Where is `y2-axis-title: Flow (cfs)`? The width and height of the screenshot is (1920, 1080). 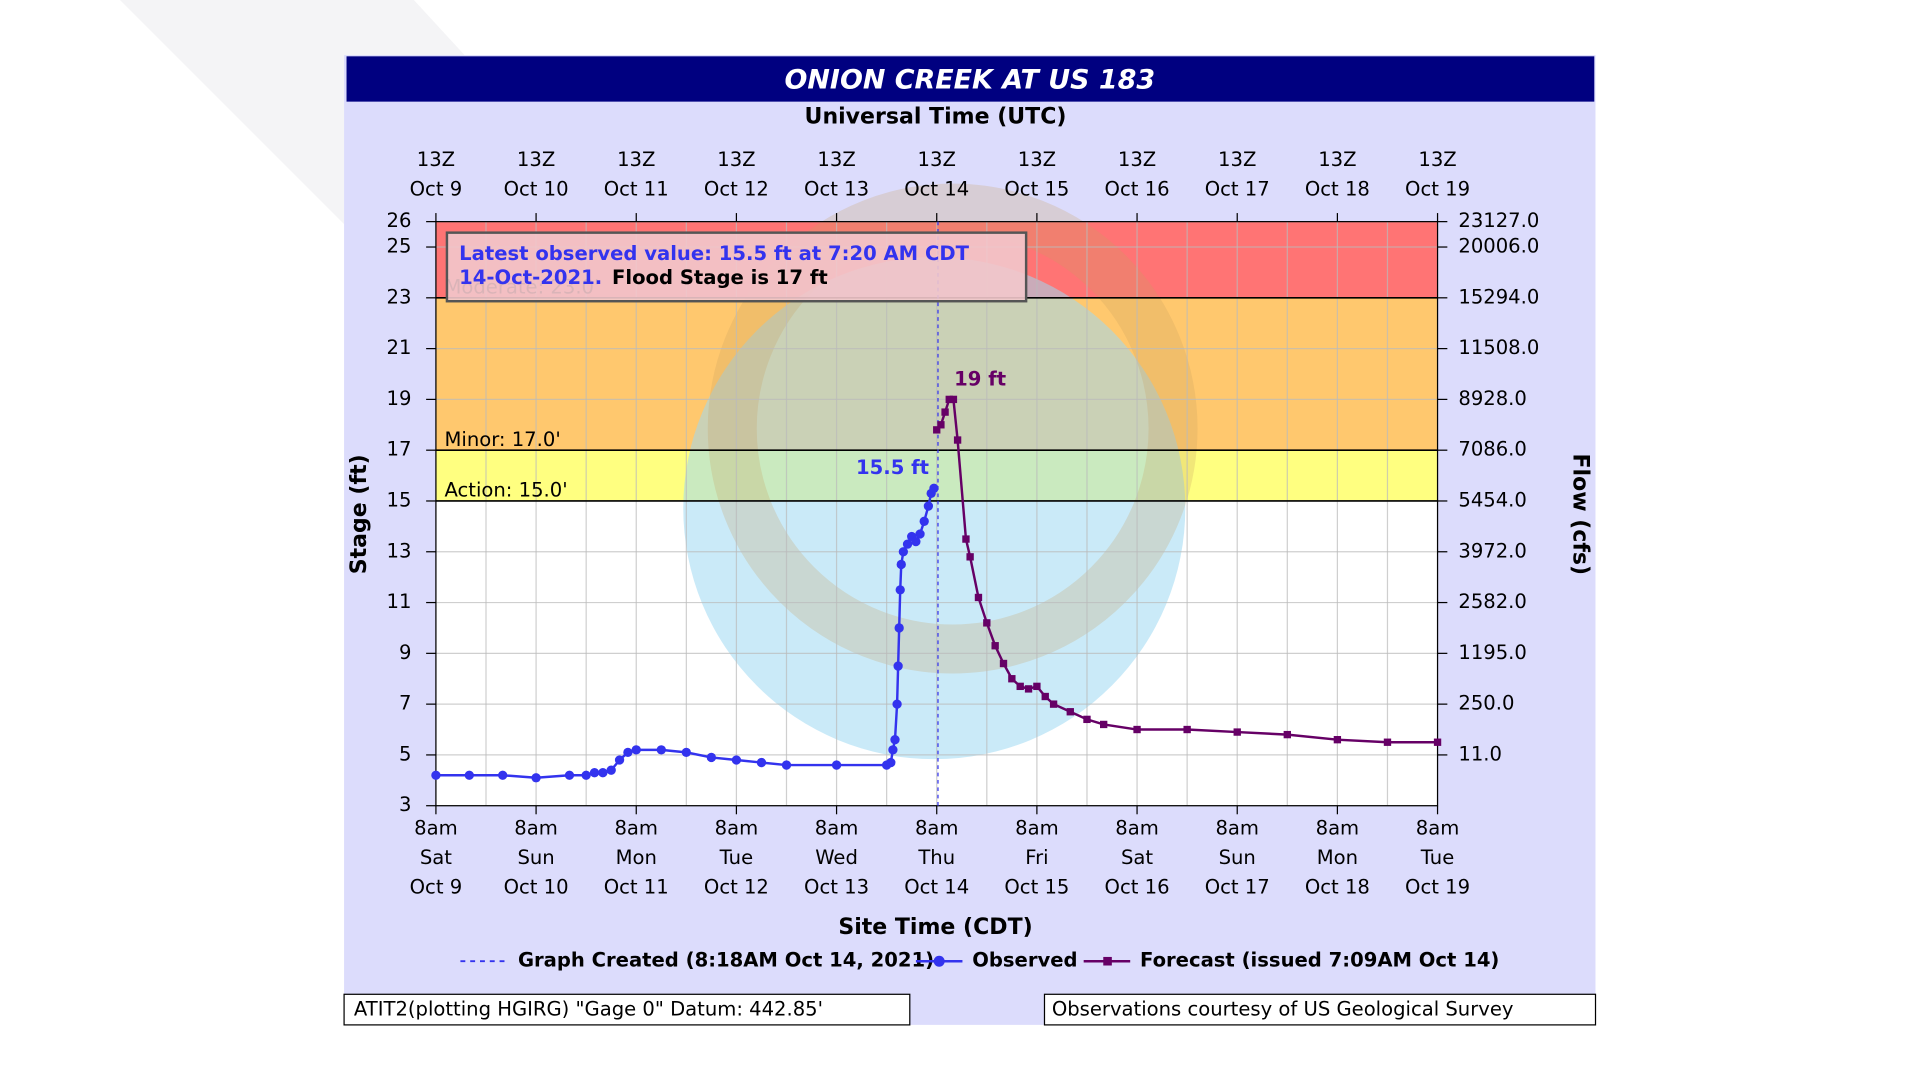
y2-axis-title: Flow (cfs) is located at coordinates (1580, 514).